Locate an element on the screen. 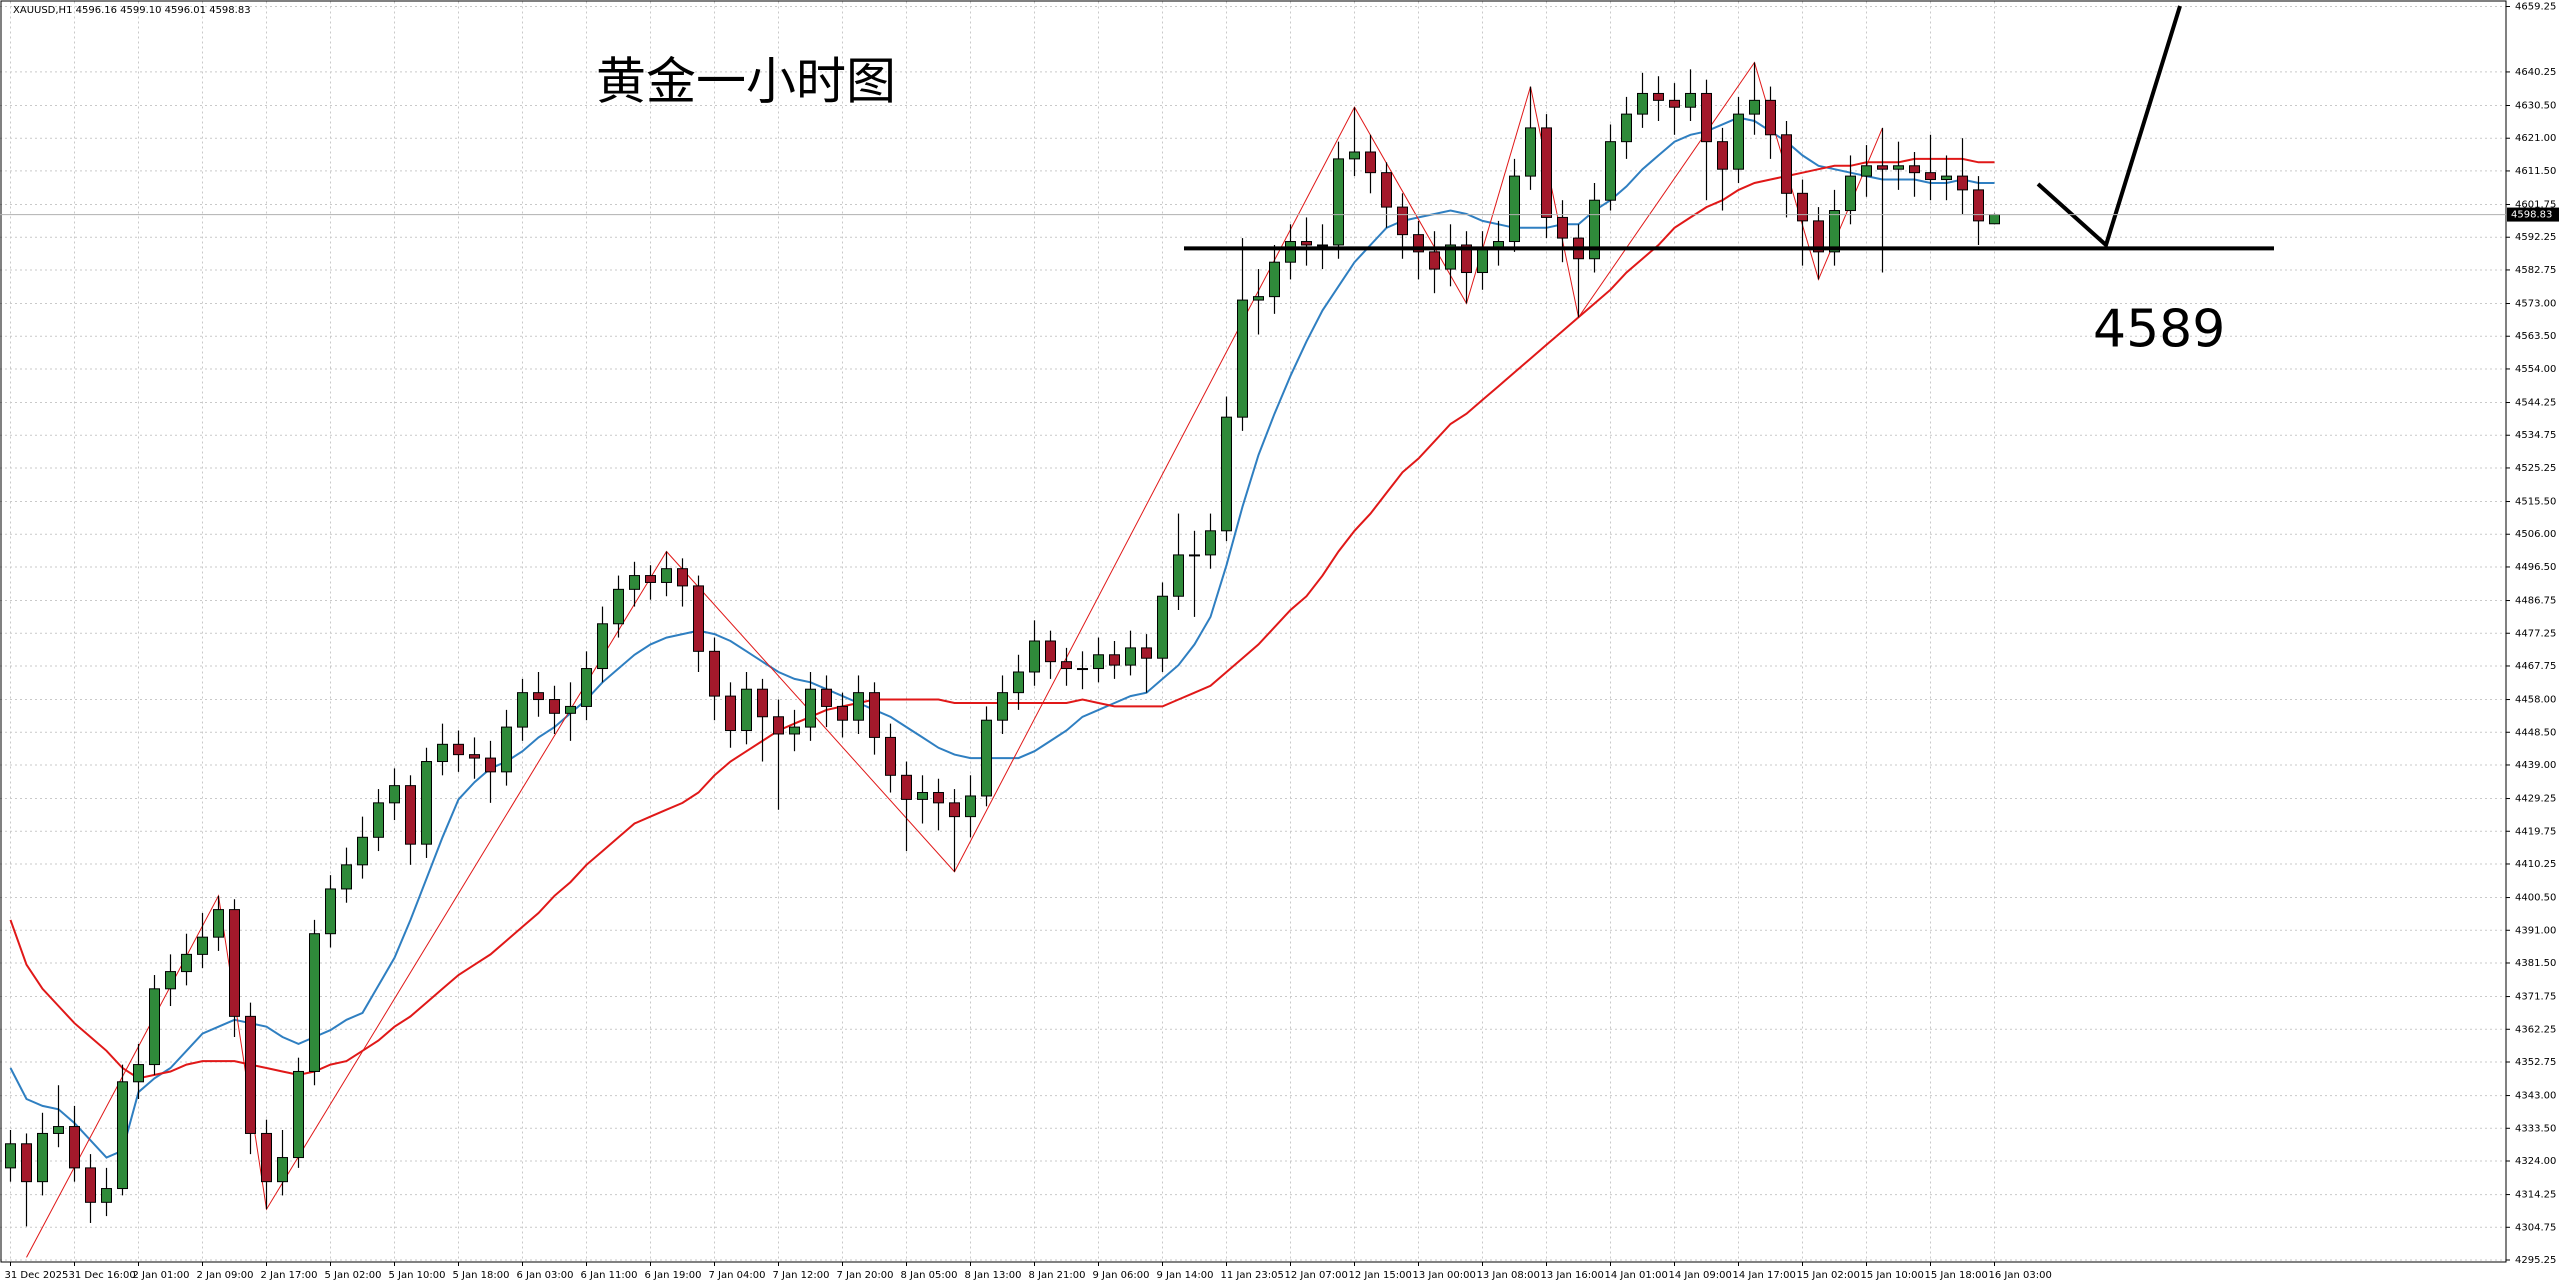  x-tick-label: 9 Jan 06:00 is located at coordinates (1121, 1275).